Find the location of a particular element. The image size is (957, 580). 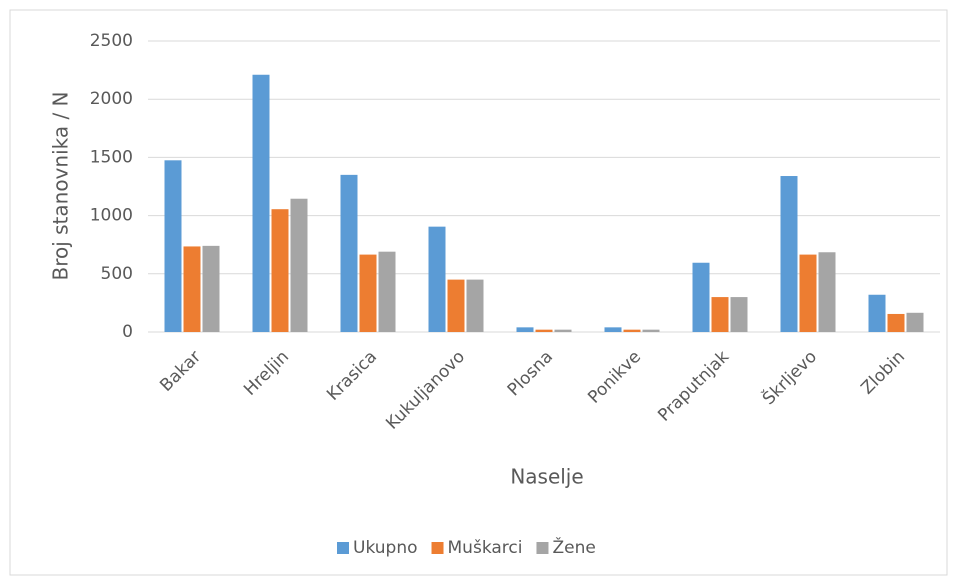

y-tick-label: 1000 is located at coordinates (111, 216).